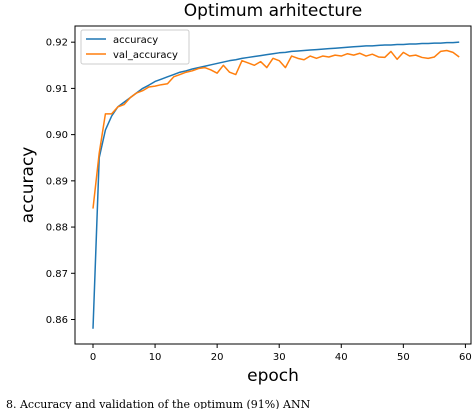  I want to click on y-tick-label: 0.86, so click(57, 320).